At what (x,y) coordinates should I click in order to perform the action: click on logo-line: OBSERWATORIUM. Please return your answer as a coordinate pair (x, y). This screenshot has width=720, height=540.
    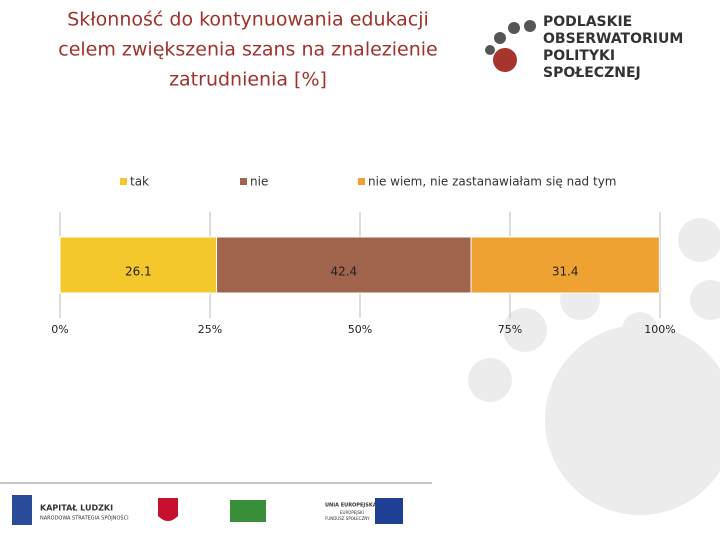
    Looking at the image, I should click on (613, 39).